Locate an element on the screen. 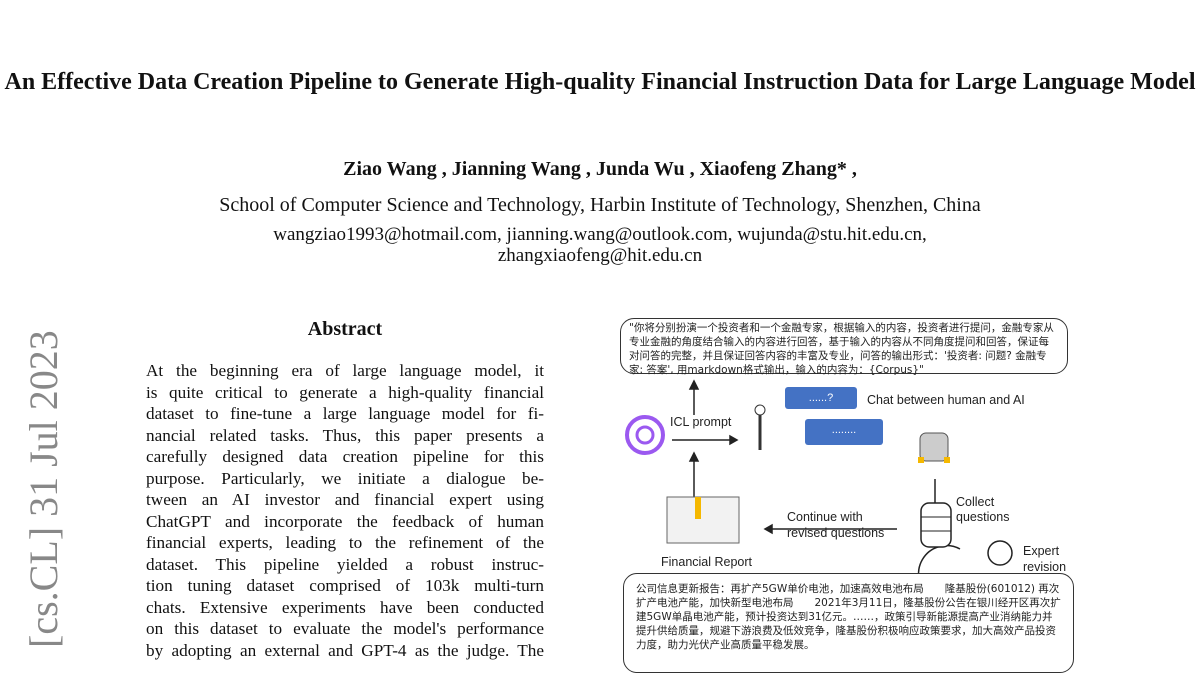  arxiv-stamp: [cs.CL] 31 Jul 2023 is located at coordinates (43, 489).